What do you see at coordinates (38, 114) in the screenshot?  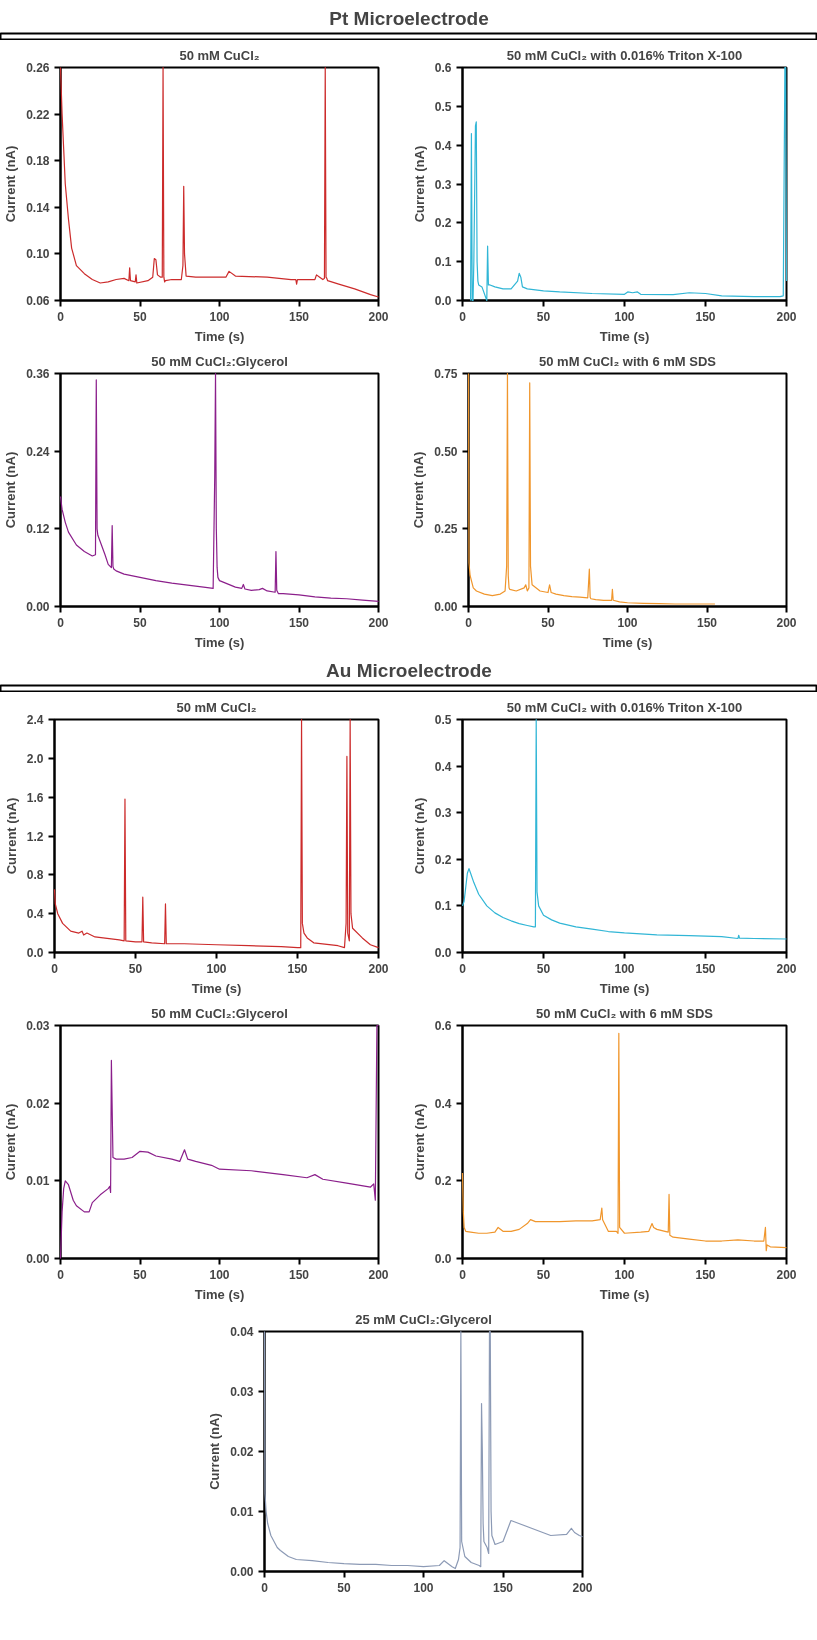 I see `y-tick-label: 0.22` at bounding box center [38, 114].